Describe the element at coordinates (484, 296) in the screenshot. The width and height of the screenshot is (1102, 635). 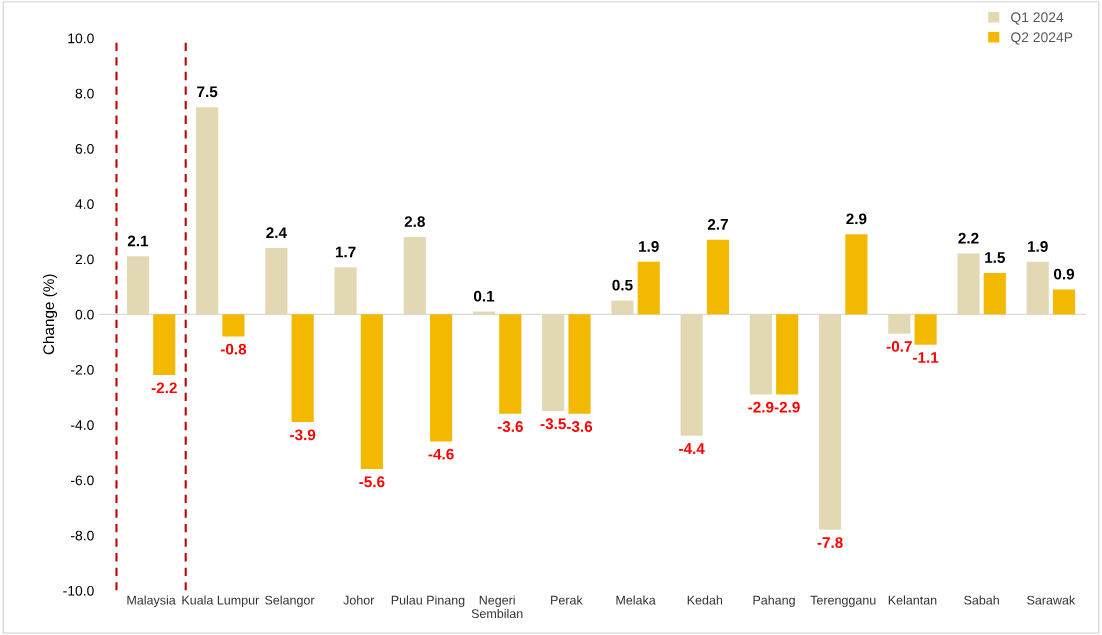
I see `data-label: 0.1` at that location.